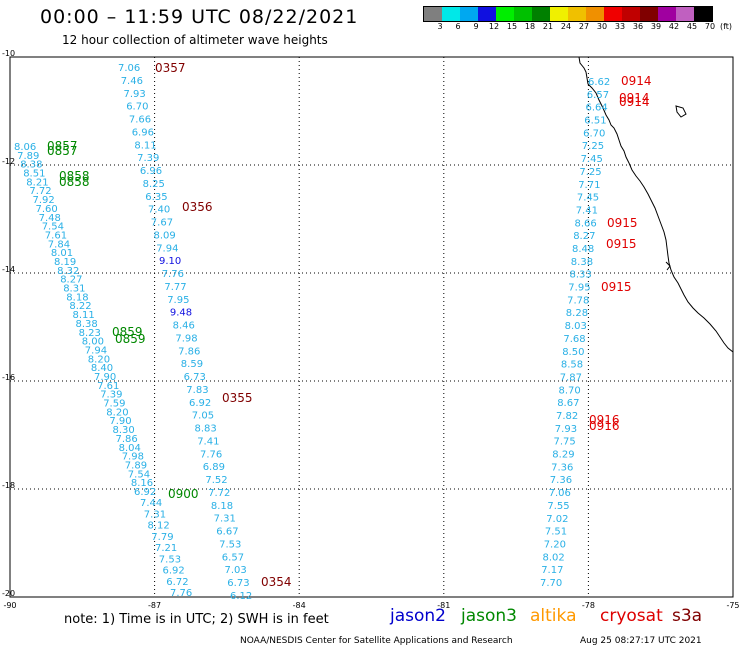 Image resolution: width=740 pixels, height=650 pixels. Describe the element at coordinates (71, 280) in the screenshot. I see `swh-value: 8.27` at that location.